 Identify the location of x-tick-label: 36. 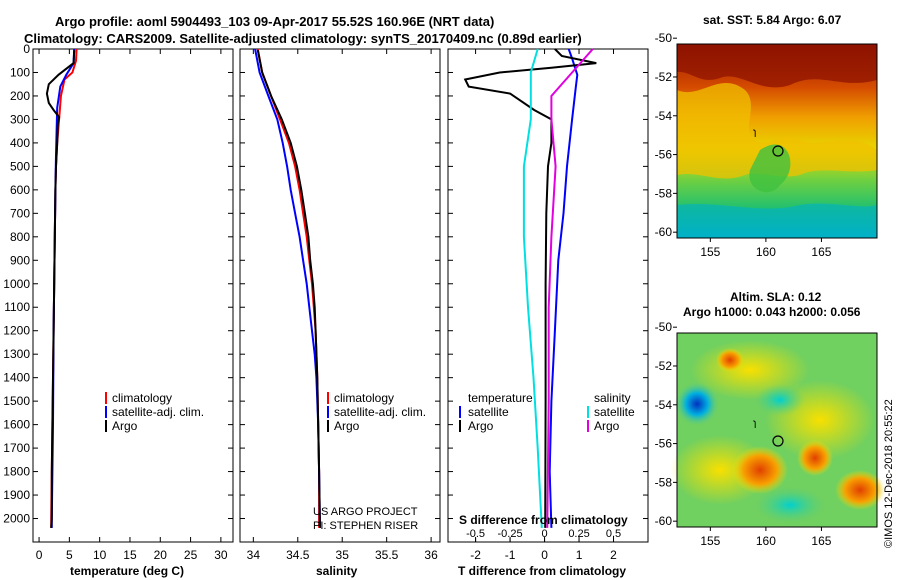
(431, 555).